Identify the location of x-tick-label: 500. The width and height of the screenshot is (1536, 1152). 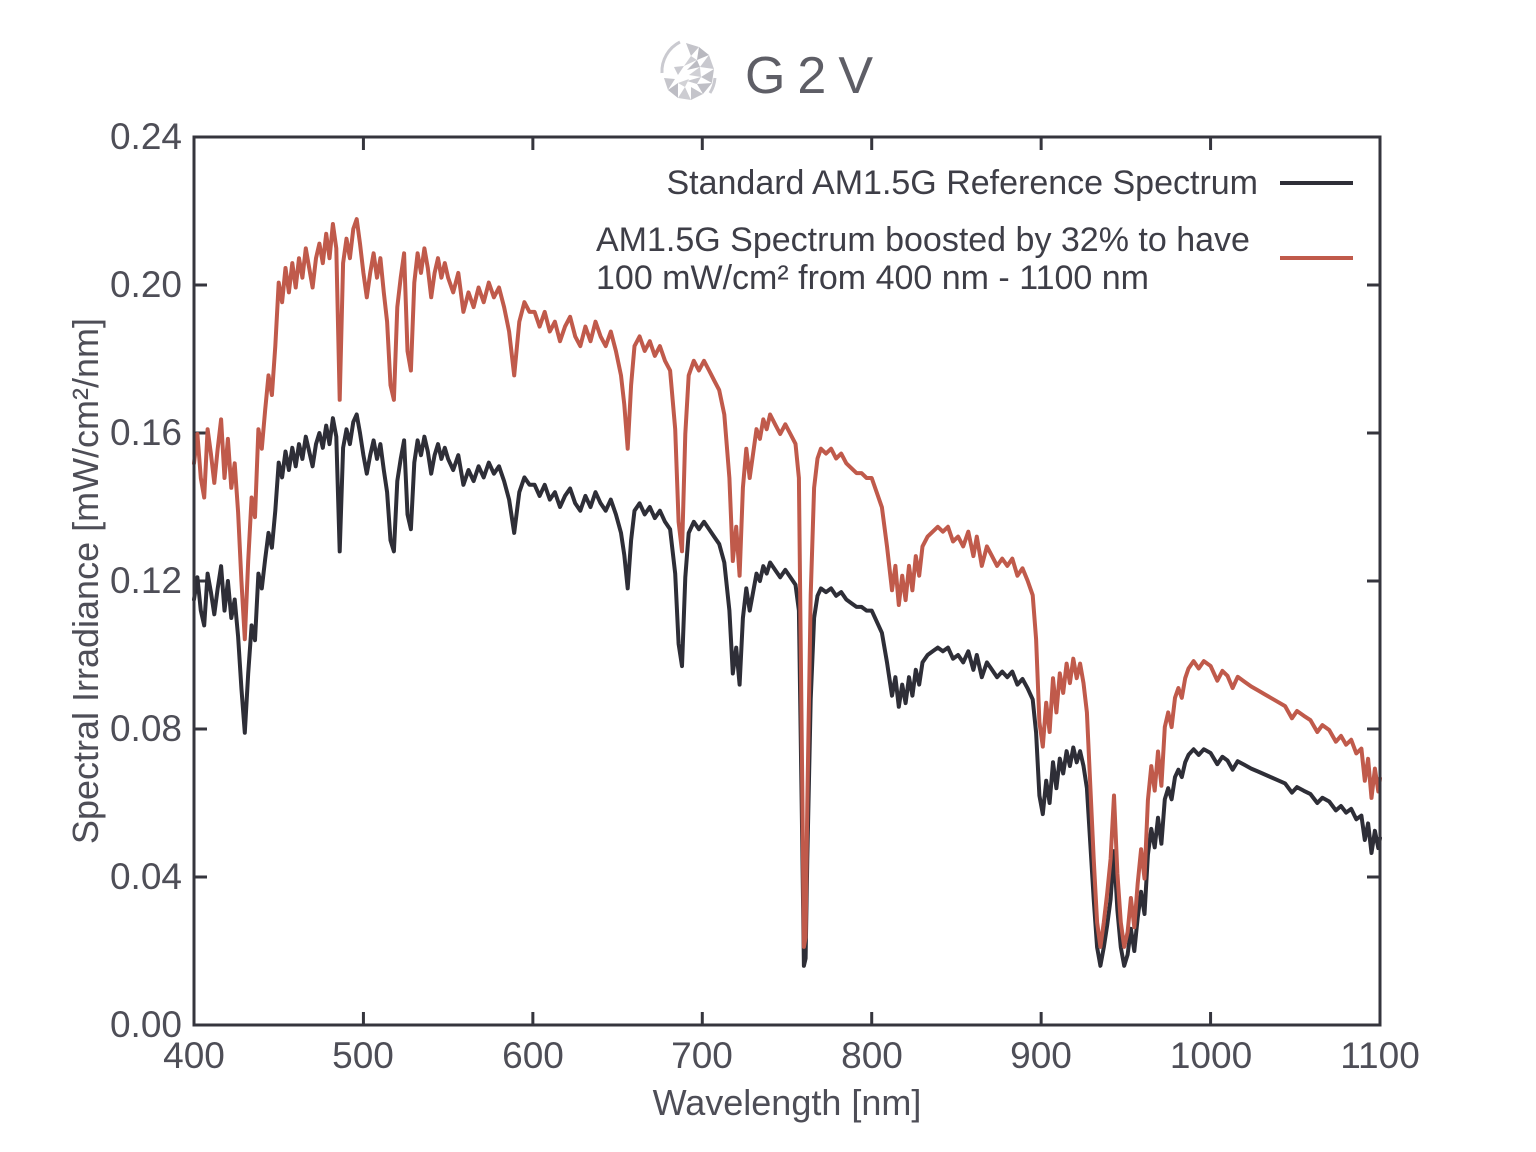
(363, 1055).